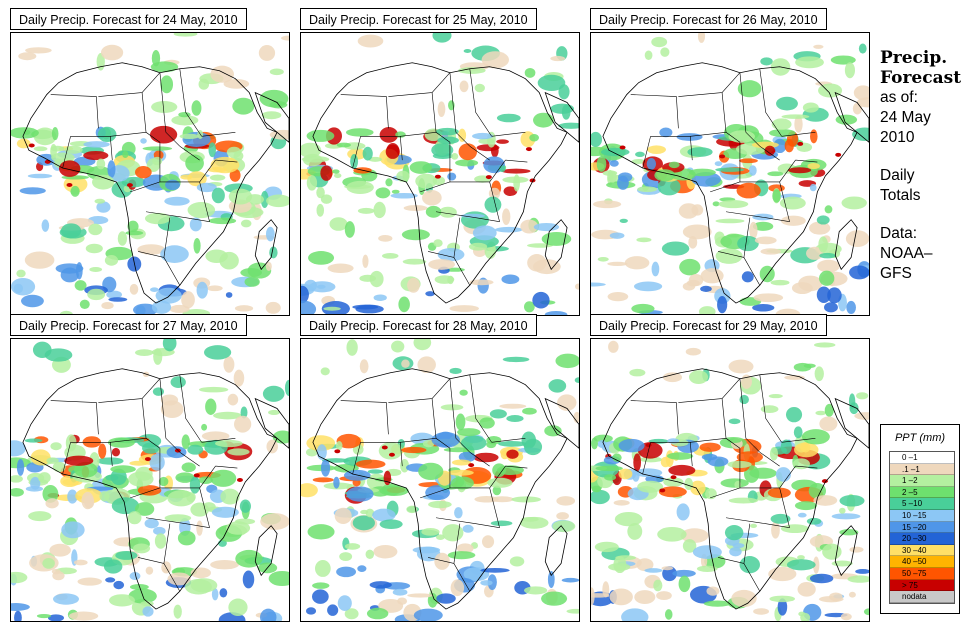  I want to click on legend-item: 2 –5, so click(922, 492).